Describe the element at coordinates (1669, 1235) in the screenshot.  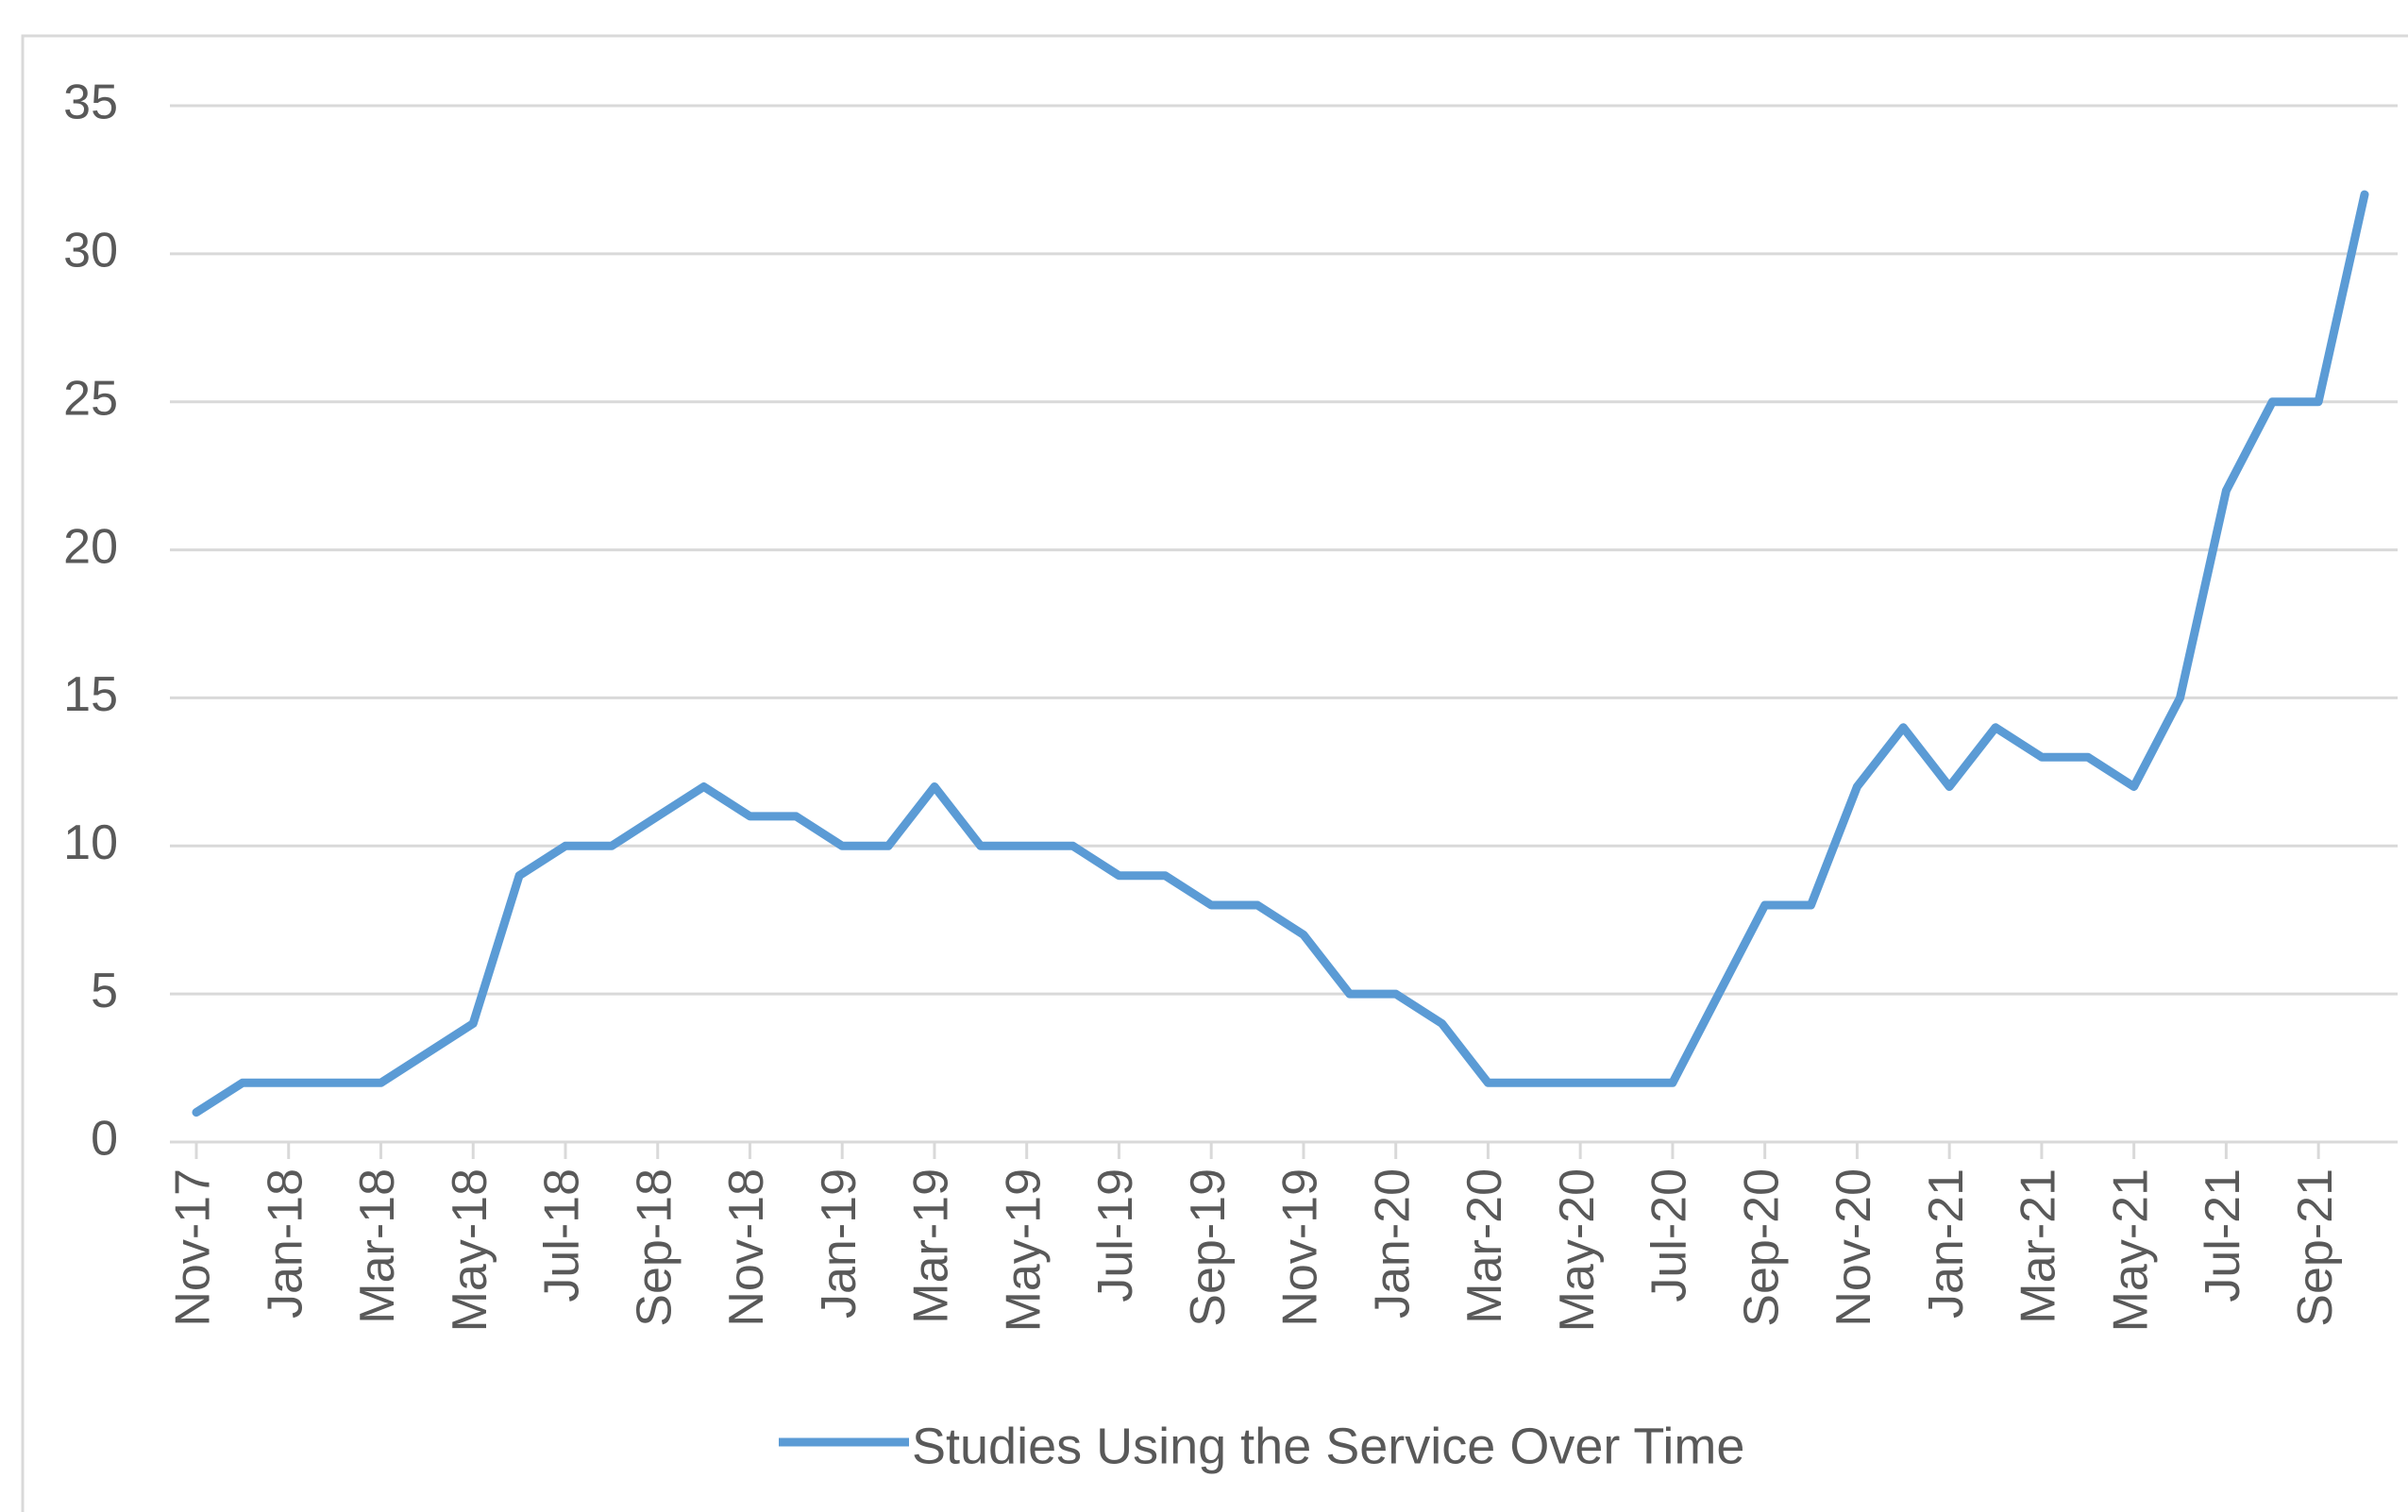
I see `x-tick-label: Jul-20` at that location.